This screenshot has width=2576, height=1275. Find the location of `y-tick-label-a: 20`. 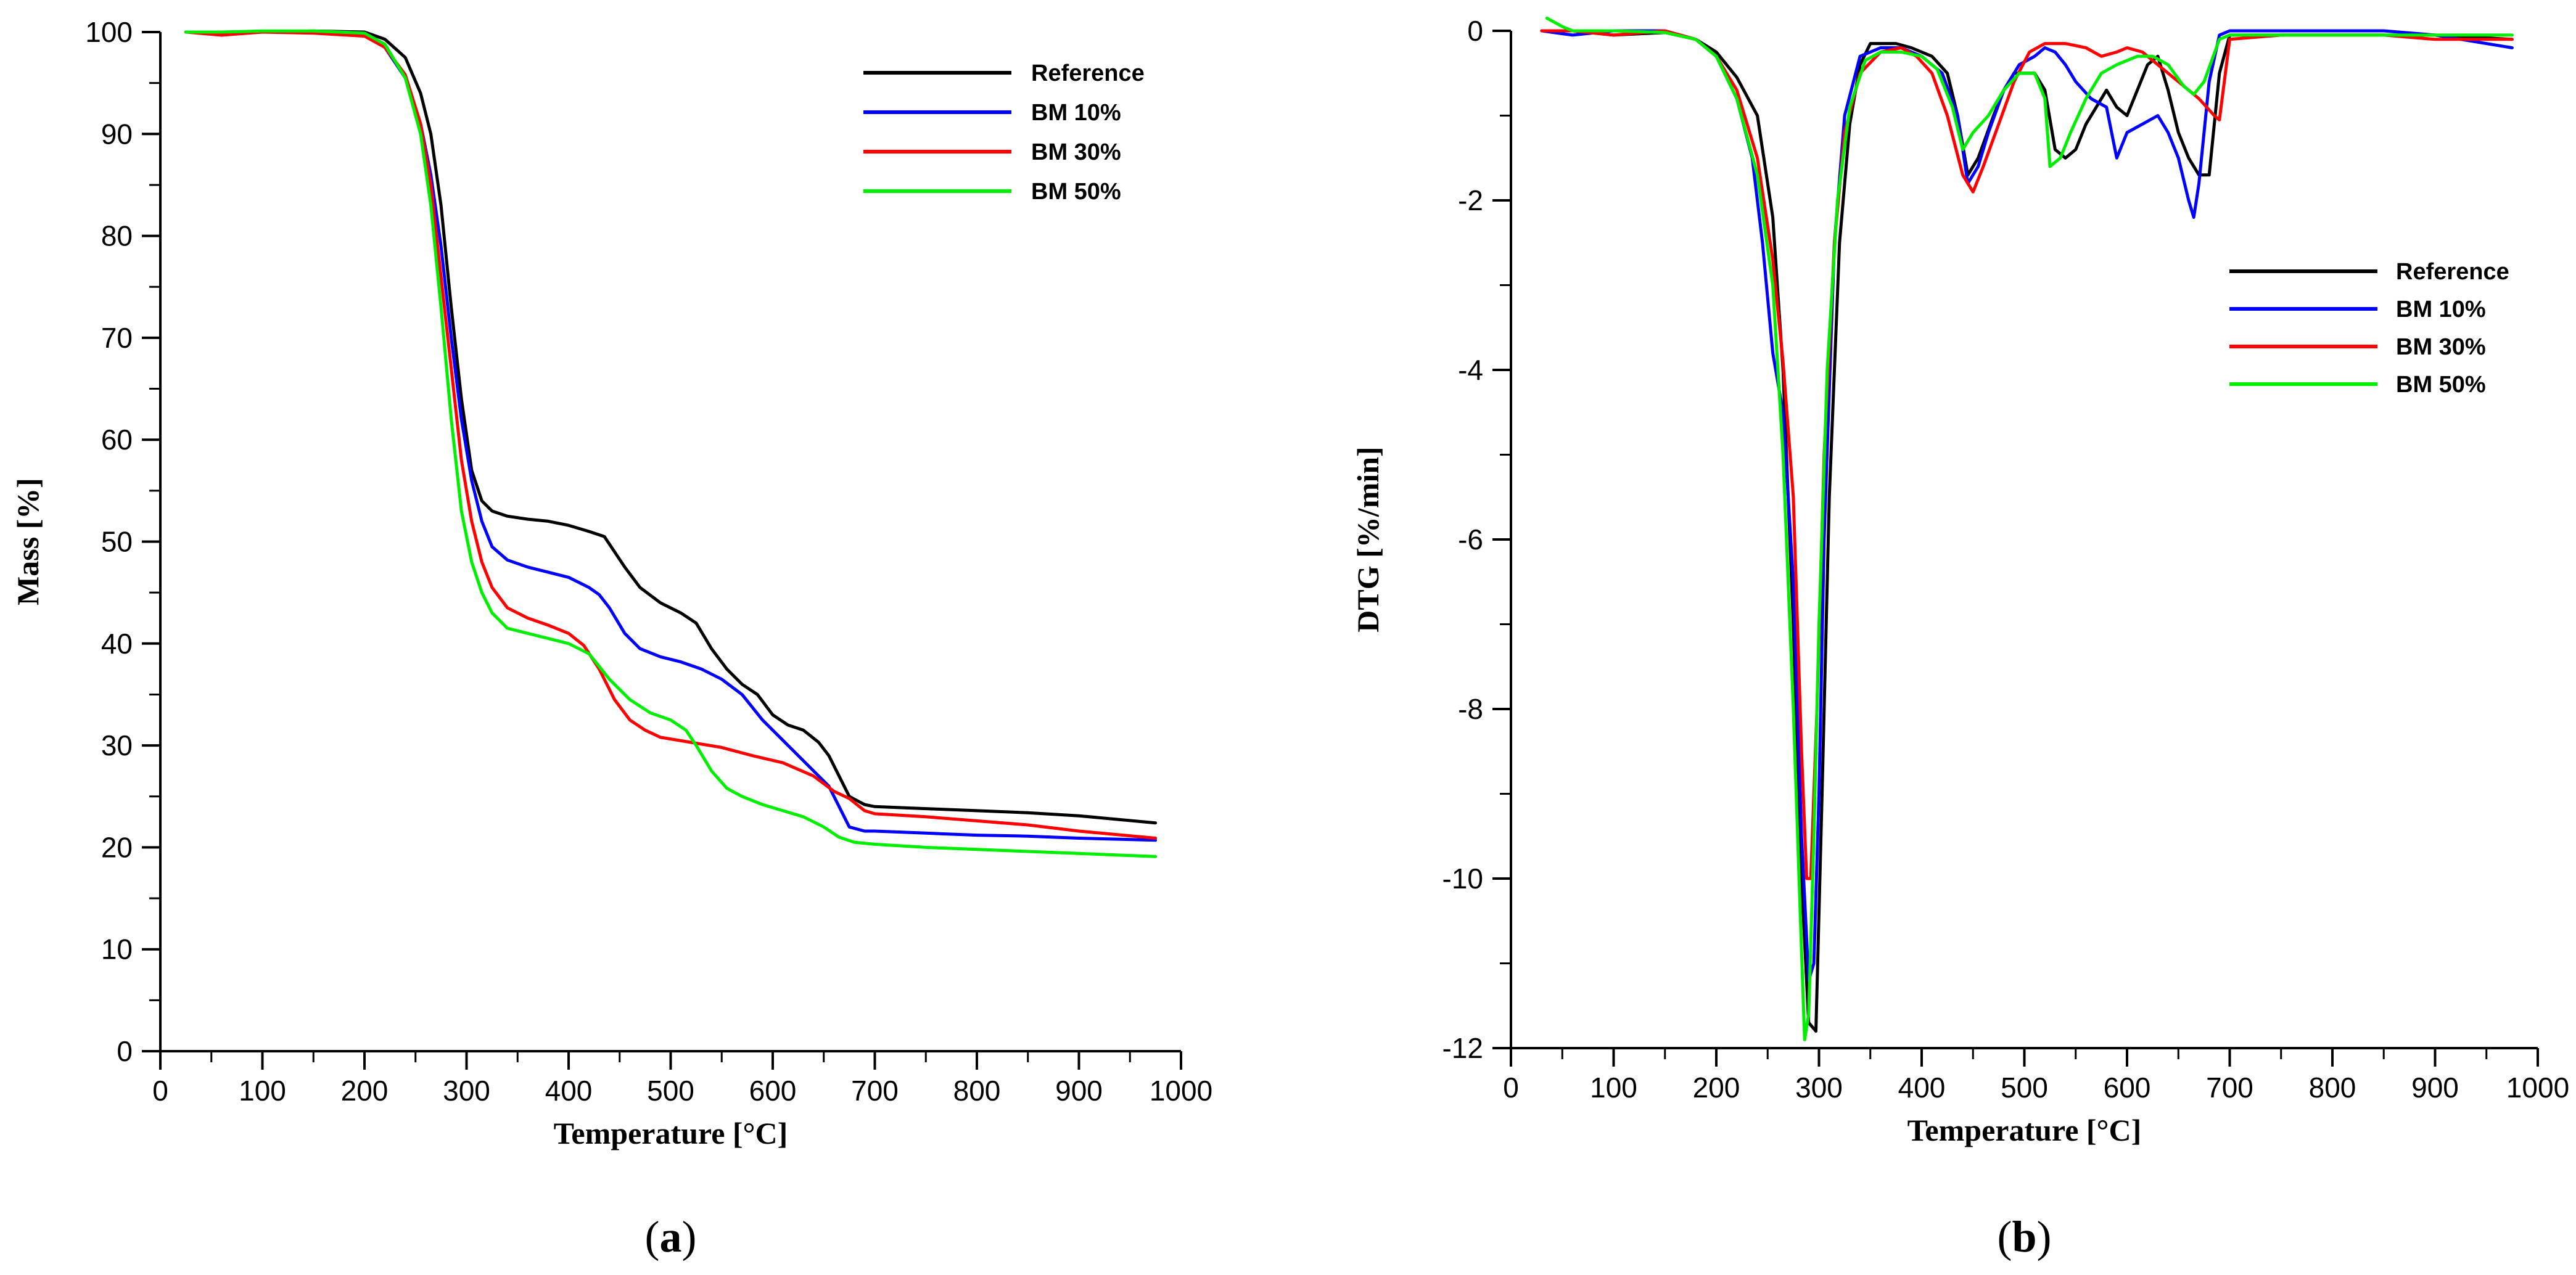

y-tick-label-a: 20 is located at coordinates (117, 847).